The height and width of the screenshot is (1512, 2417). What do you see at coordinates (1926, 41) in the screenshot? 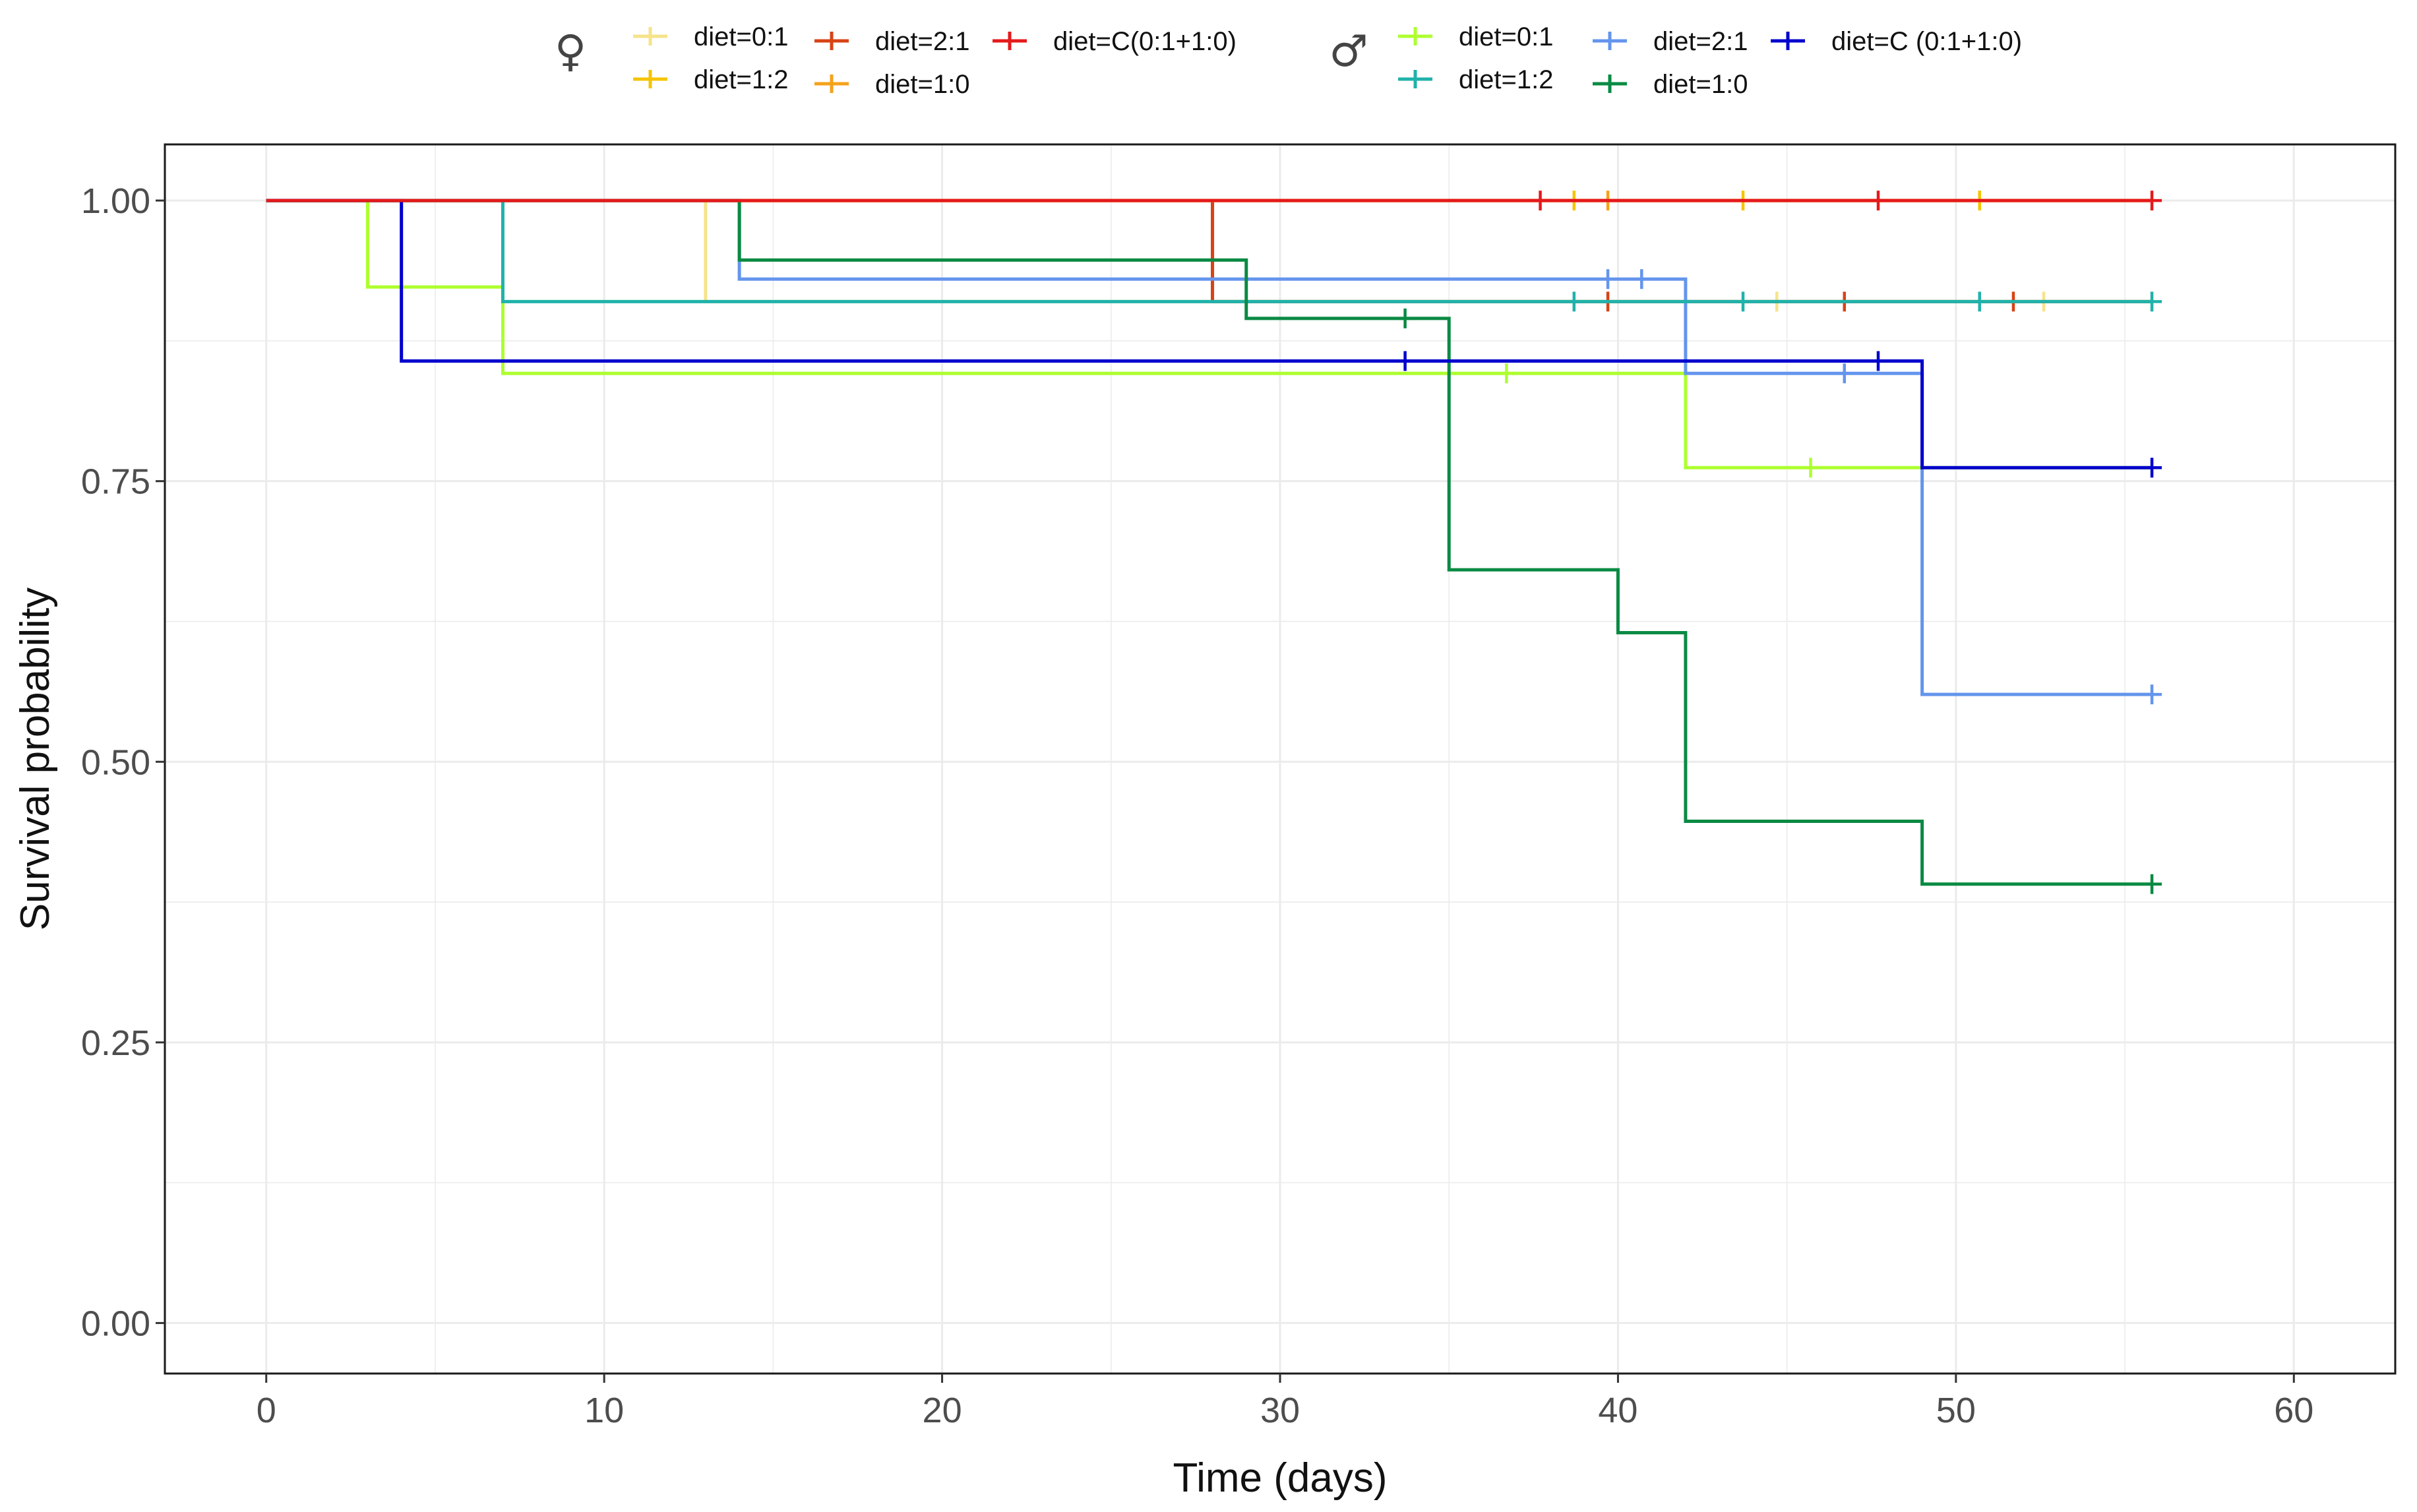
I see `legend-label: diet=C (0:1+1:0)` at bounding box center [1926, 41].